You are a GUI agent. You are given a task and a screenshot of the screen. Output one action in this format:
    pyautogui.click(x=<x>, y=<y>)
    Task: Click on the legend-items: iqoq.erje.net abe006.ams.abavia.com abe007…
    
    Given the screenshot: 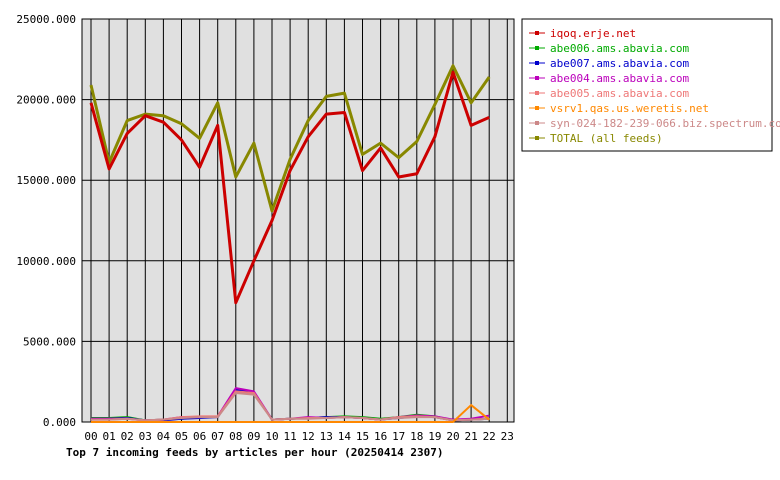 What is the action you would take?
    pyautogui.click(x=654, y=86)
    